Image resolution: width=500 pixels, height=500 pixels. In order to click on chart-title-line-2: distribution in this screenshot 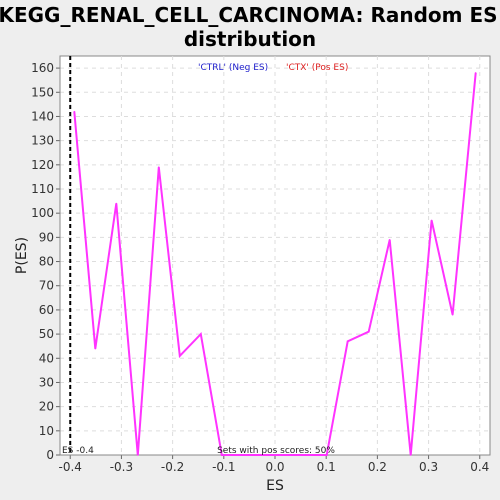, I will do `click(250, 39)`.